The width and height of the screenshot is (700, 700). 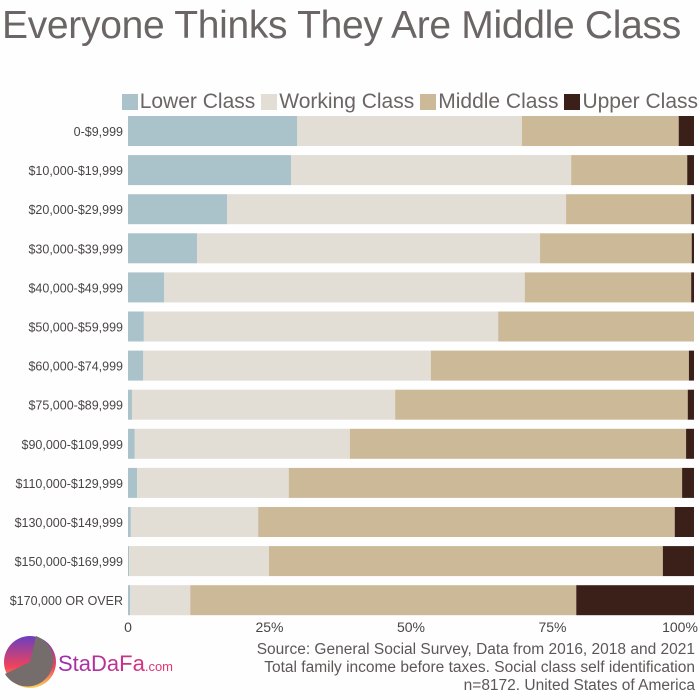 I want to click on category-label: $90,000-$109,999, so click(x=73, y=445).